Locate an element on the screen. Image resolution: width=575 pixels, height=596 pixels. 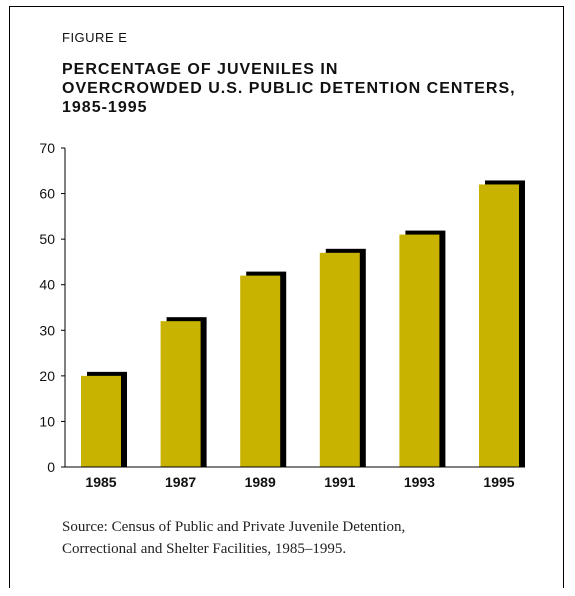
x-tick-label-1989: 1989 is located at coordinates (260, 482).